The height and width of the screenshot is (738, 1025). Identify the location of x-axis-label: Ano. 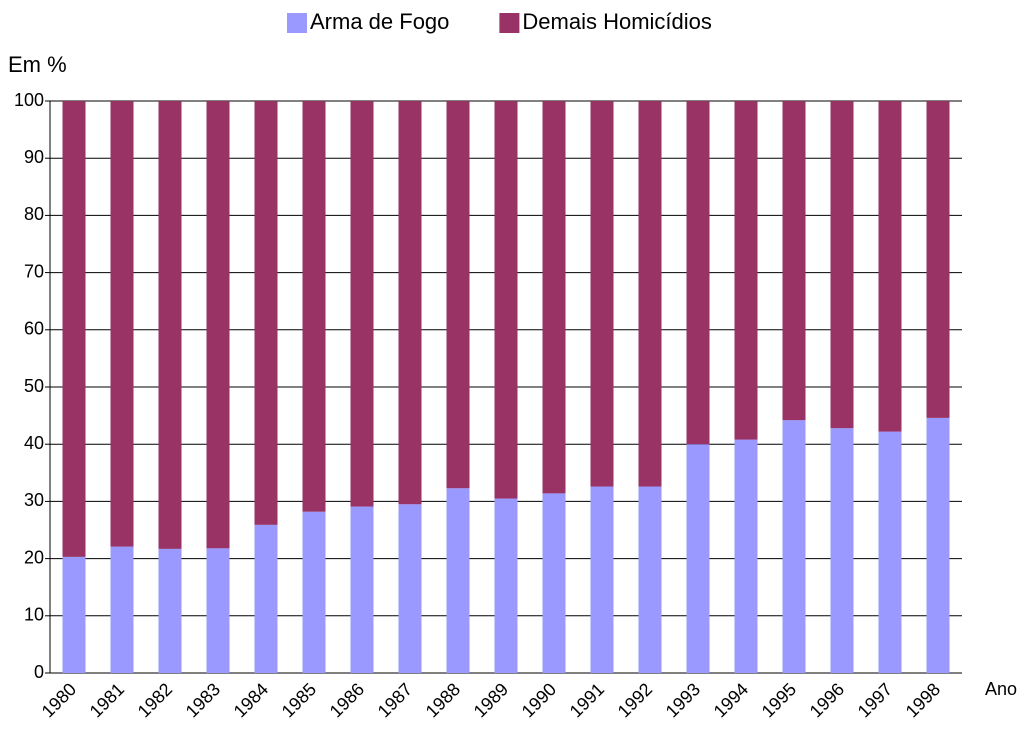
(1001, 689).